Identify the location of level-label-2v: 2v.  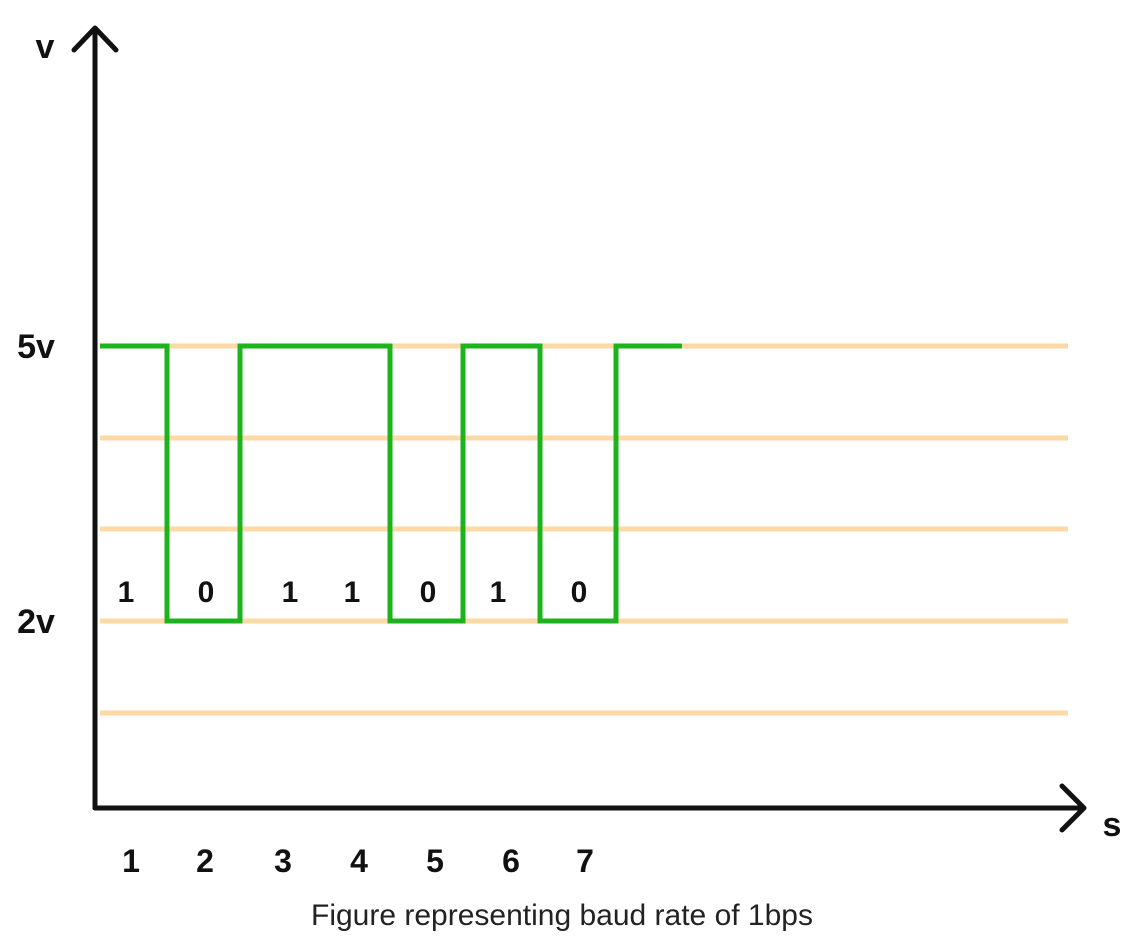
(36, 622).